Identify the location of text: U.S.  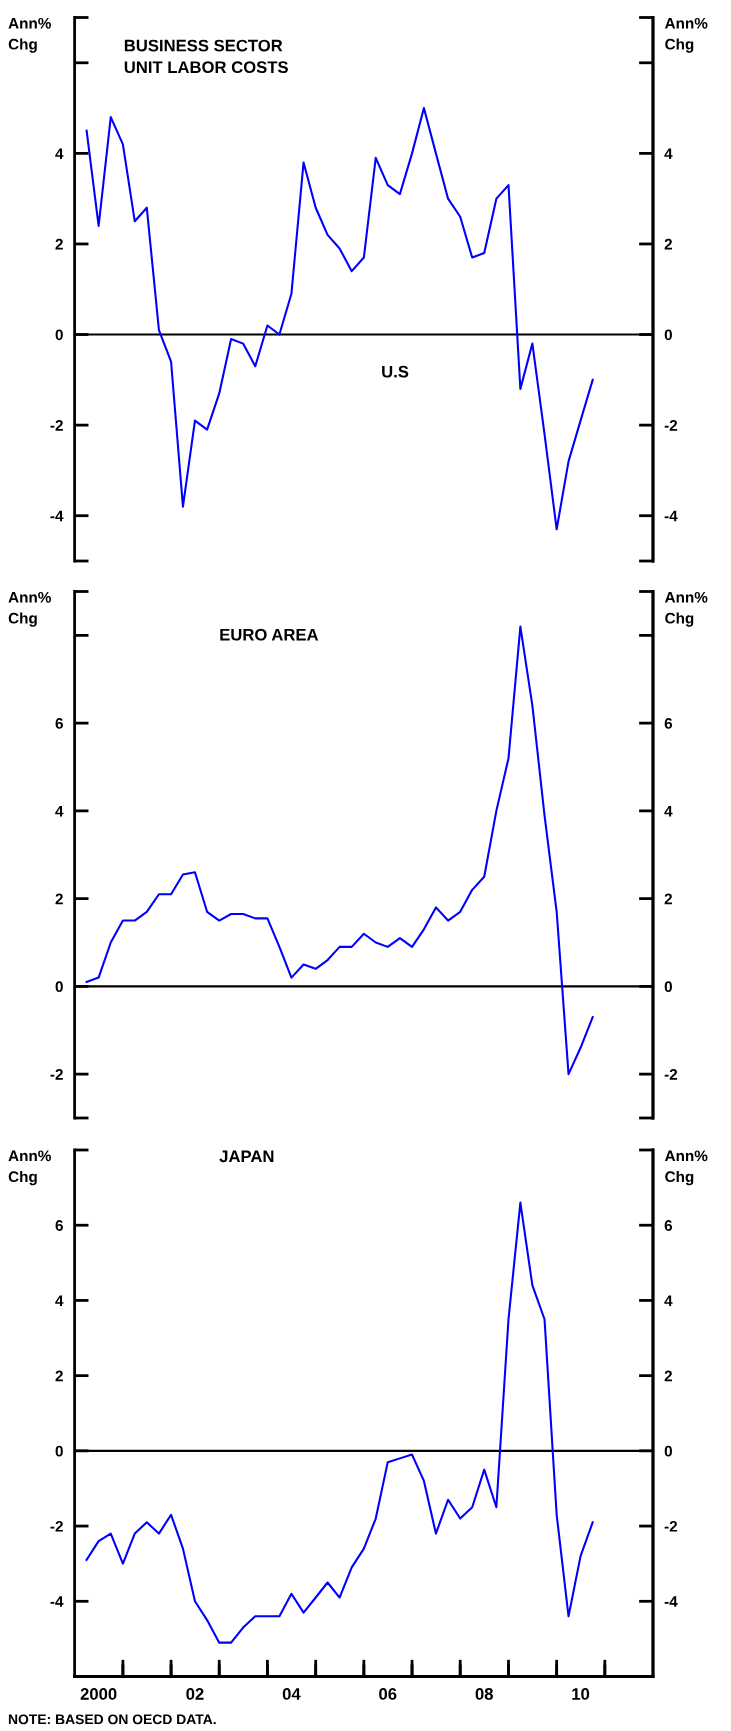
(395, 371).